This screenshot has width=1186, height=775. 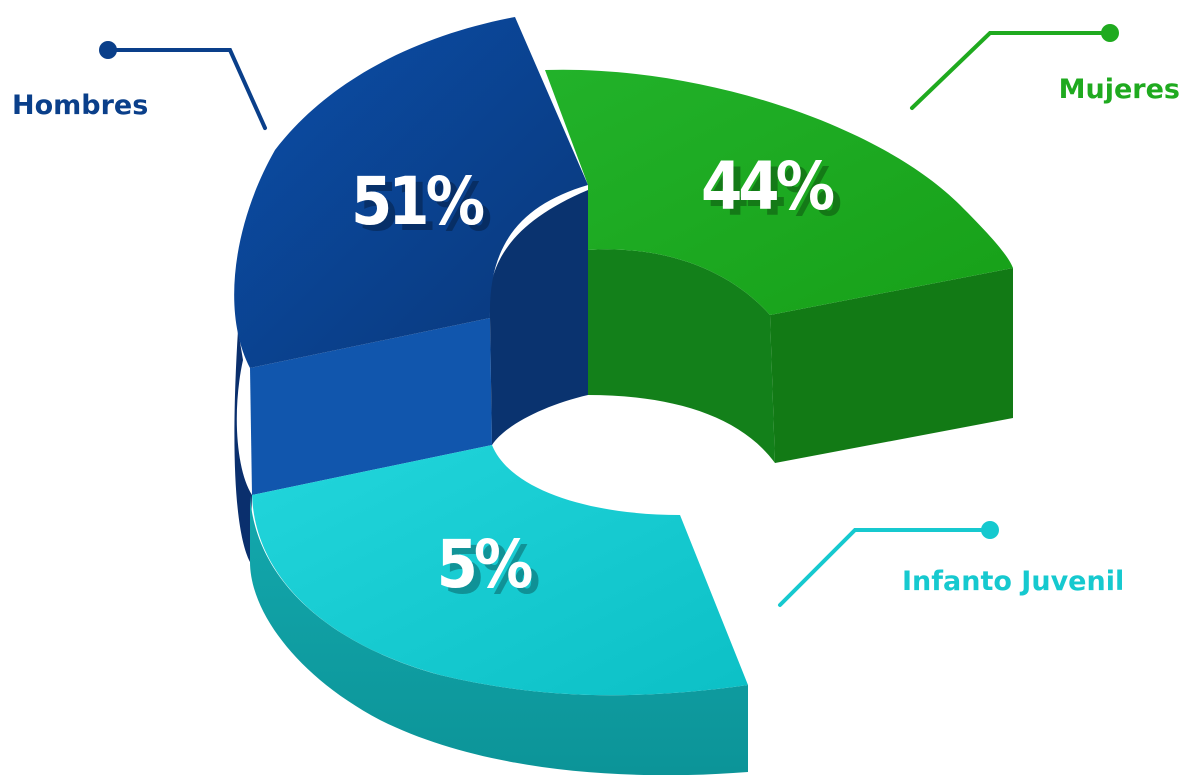 What do you see at coordinates (484, 564) in the screenshot?
I see `value-label-infanto: 5%` at bounding box center [484, 564].